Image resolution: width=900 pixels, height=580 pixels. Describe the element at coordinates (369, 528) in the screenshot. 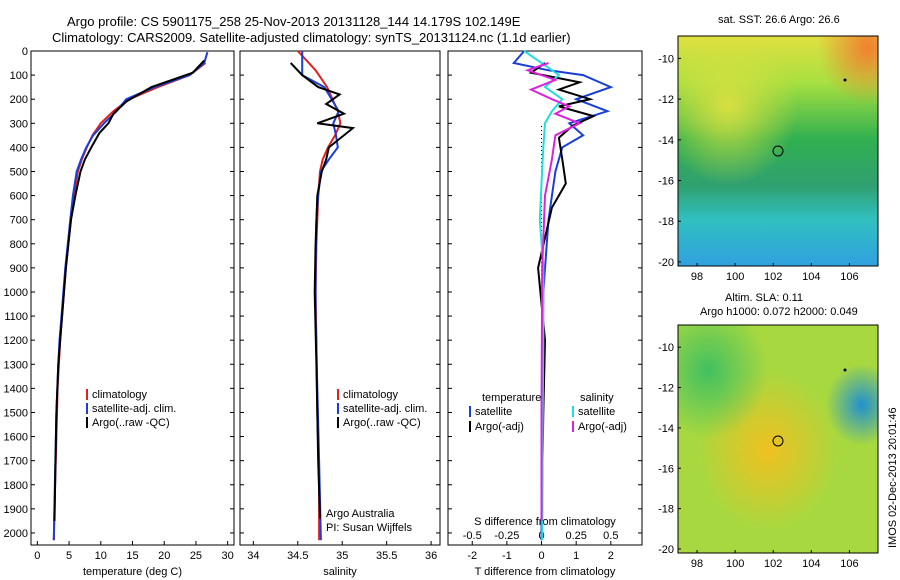

I see `annotation-line-2: PI: Susan Wijffels` at that location.